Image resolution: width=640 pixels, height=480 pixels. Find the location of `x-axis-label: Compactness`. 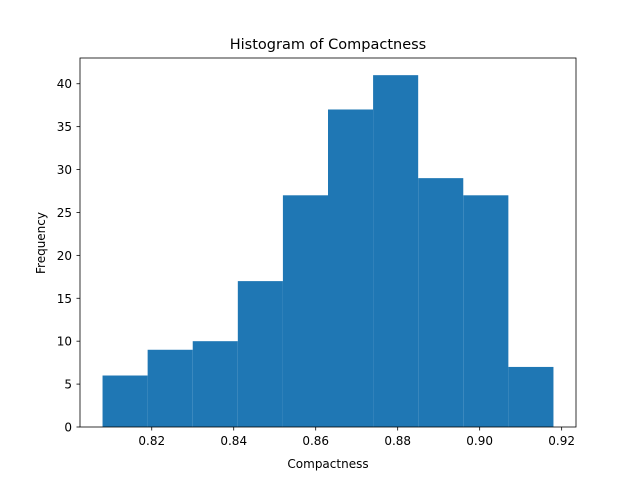

x-axis-label: Compactness is located at coordinates (327, 464).